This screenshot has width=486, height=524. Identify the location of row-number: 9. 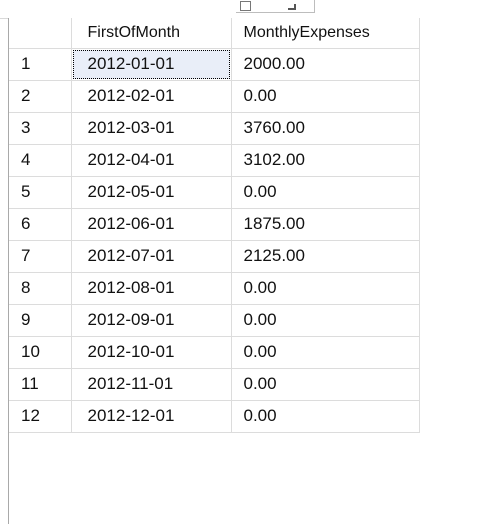
(40, 320).